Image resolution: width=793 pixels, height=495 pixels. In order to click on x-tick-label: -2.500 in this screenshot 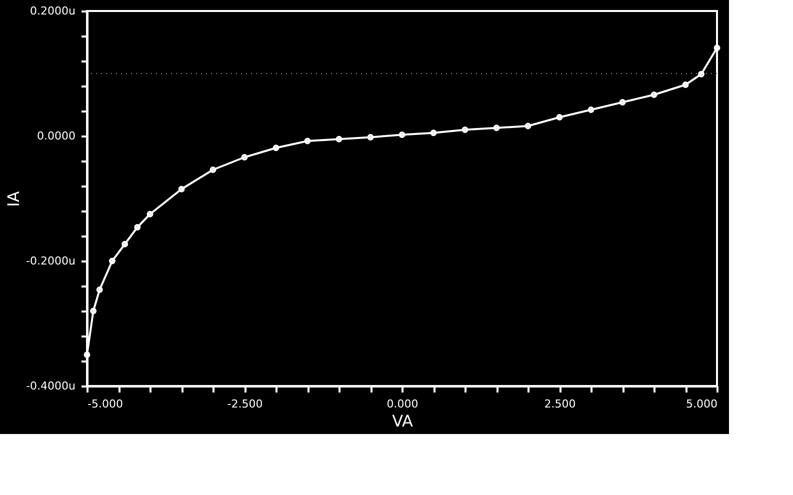, I will do `click(245, 404)`.